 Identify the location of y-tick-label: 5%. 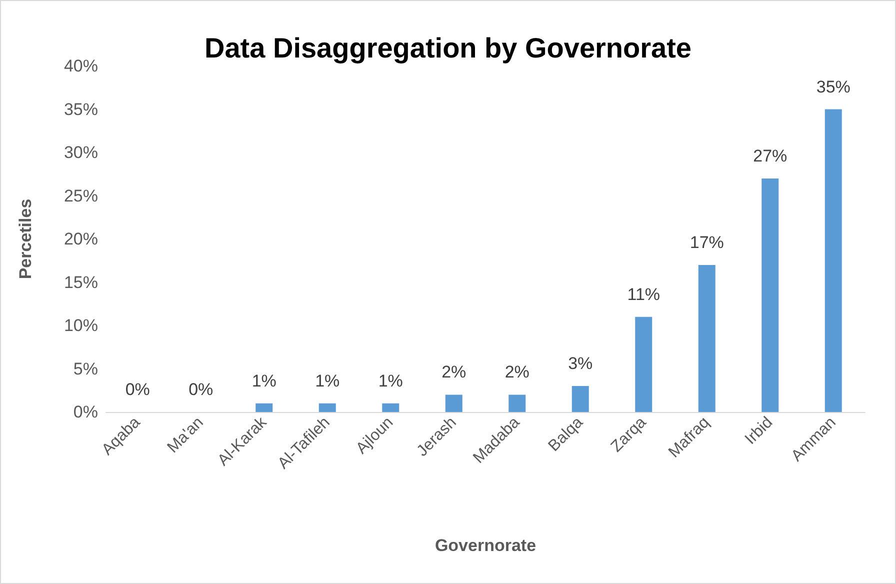
(85, 368).